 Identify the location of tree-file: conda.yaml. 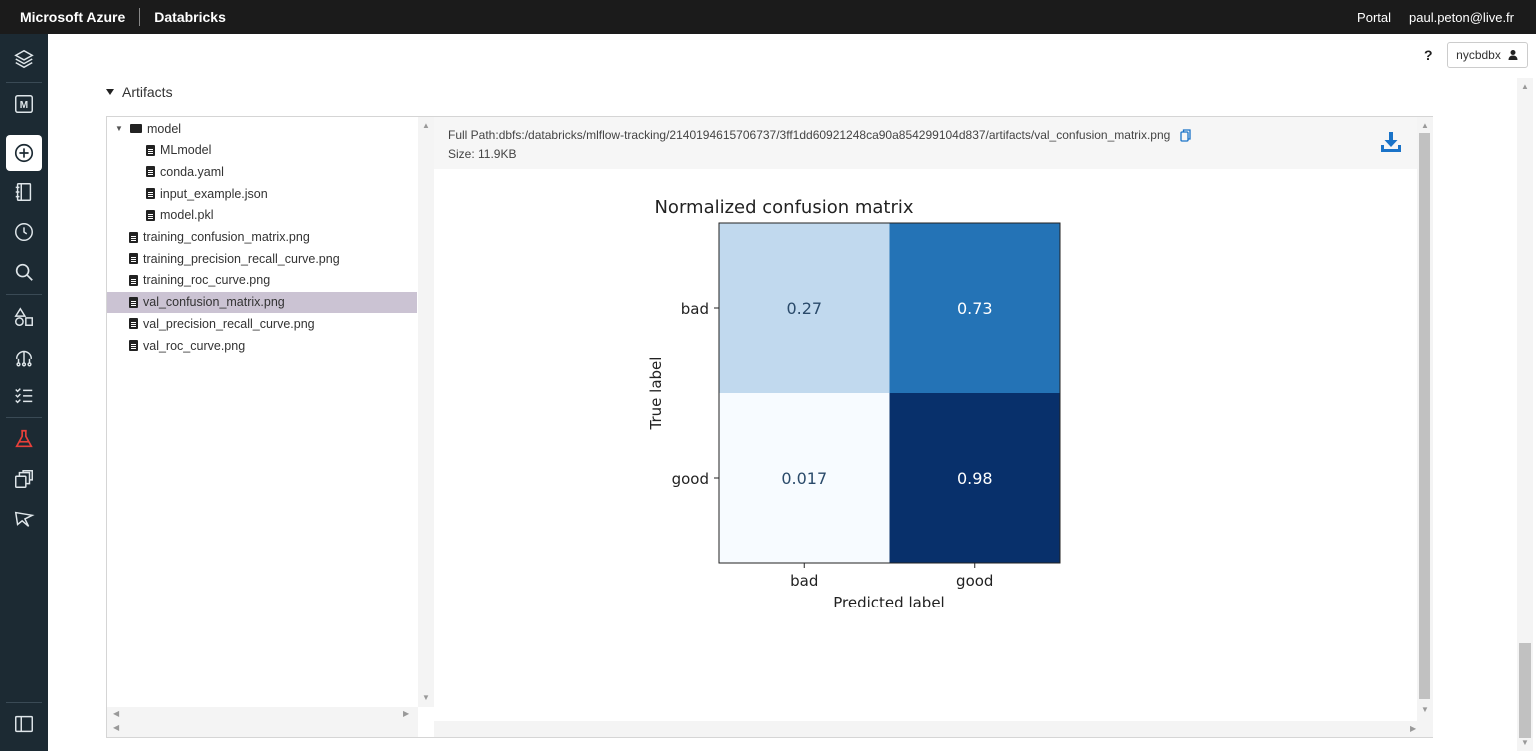
(185, 171).